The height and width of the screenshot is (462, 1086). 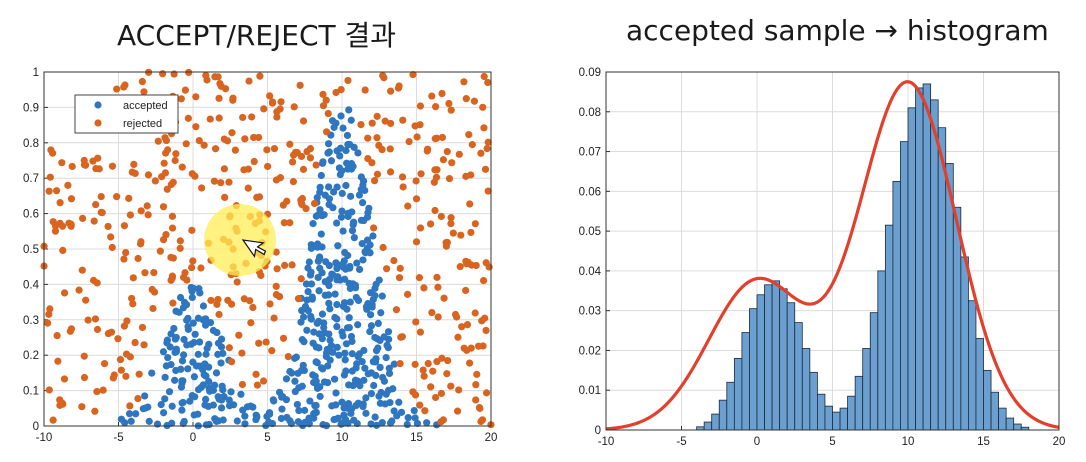 I want to click on x-tick-label: 15, so click(x=416, y=438).